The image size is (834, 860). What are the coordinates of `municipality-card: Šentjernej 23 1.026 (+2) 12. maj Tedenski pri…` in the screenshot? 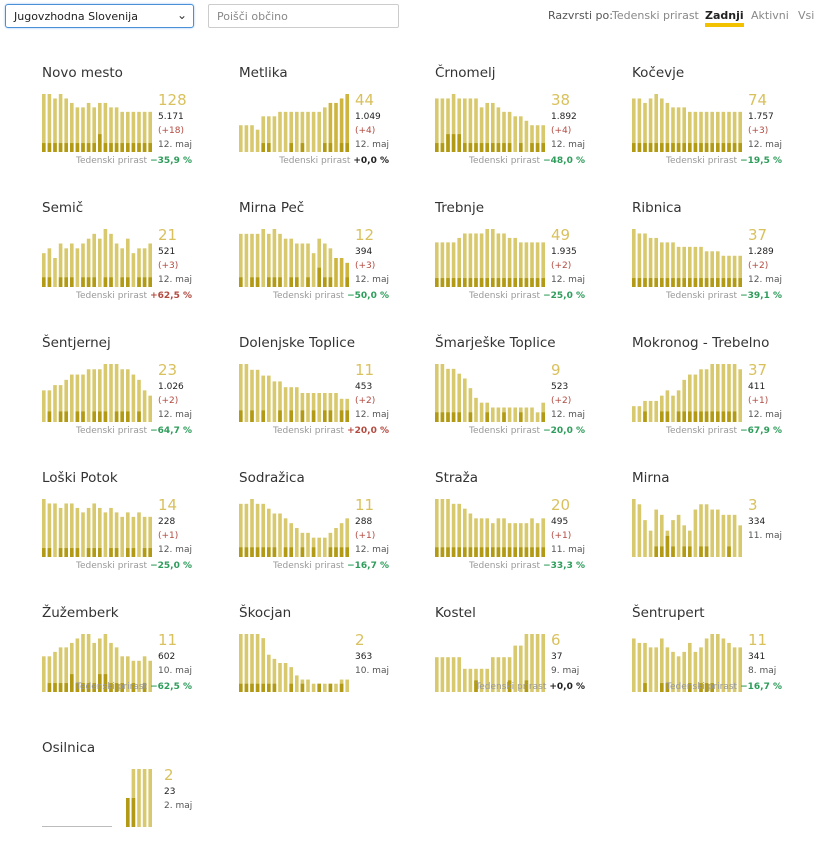 It's located at (137, 395).